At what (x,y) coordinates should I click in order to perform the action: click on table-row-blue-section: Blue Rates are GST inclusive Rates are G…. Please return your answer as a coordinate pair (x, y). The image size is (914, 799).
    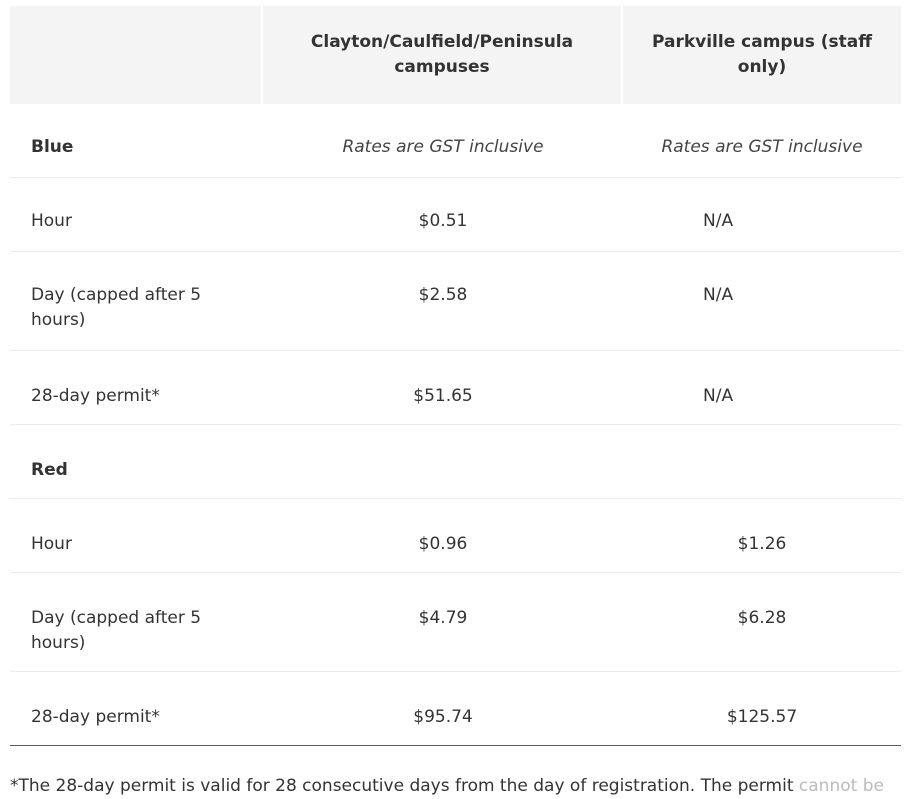
    Looking at the image, I should click on (455, 141).